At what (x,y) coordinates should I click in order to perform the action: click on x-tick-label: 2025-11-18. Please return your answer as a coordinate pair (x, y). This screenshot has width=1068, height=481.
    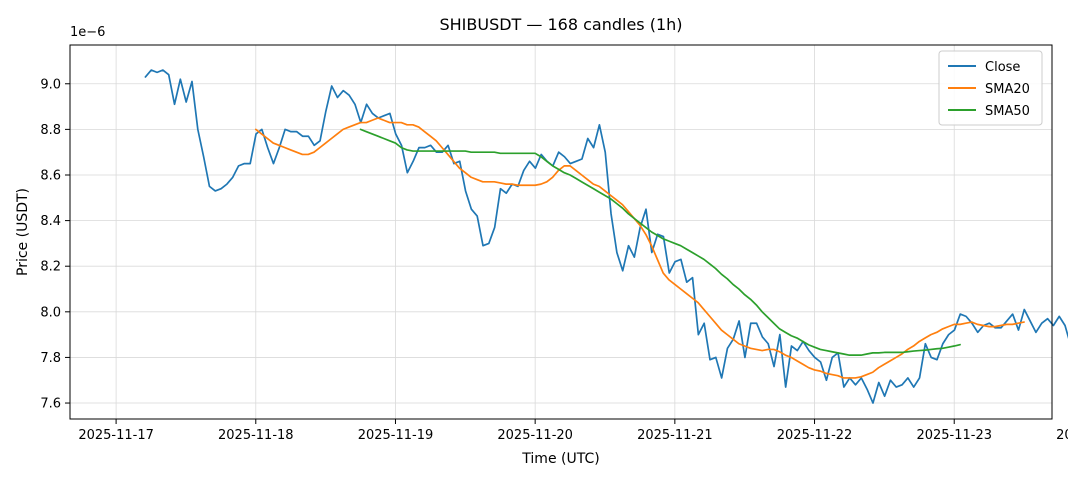
    Looking at the image, I should click on (256, 435).